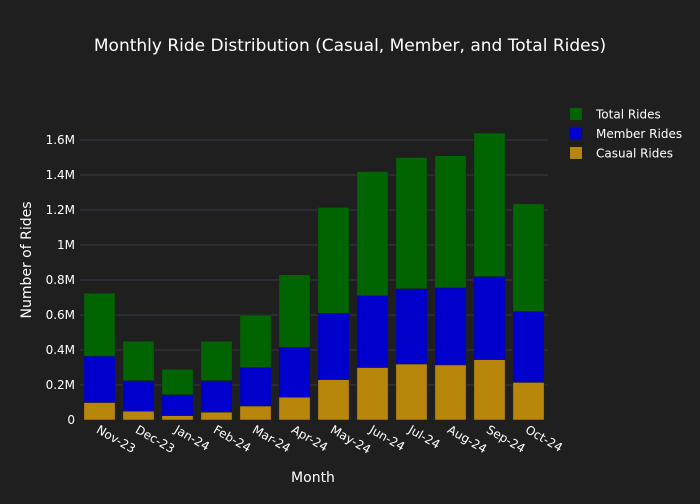 This screenshot has width=700, height=504. I want to click on y-tick-label: 1.4M, so click(60, 175).